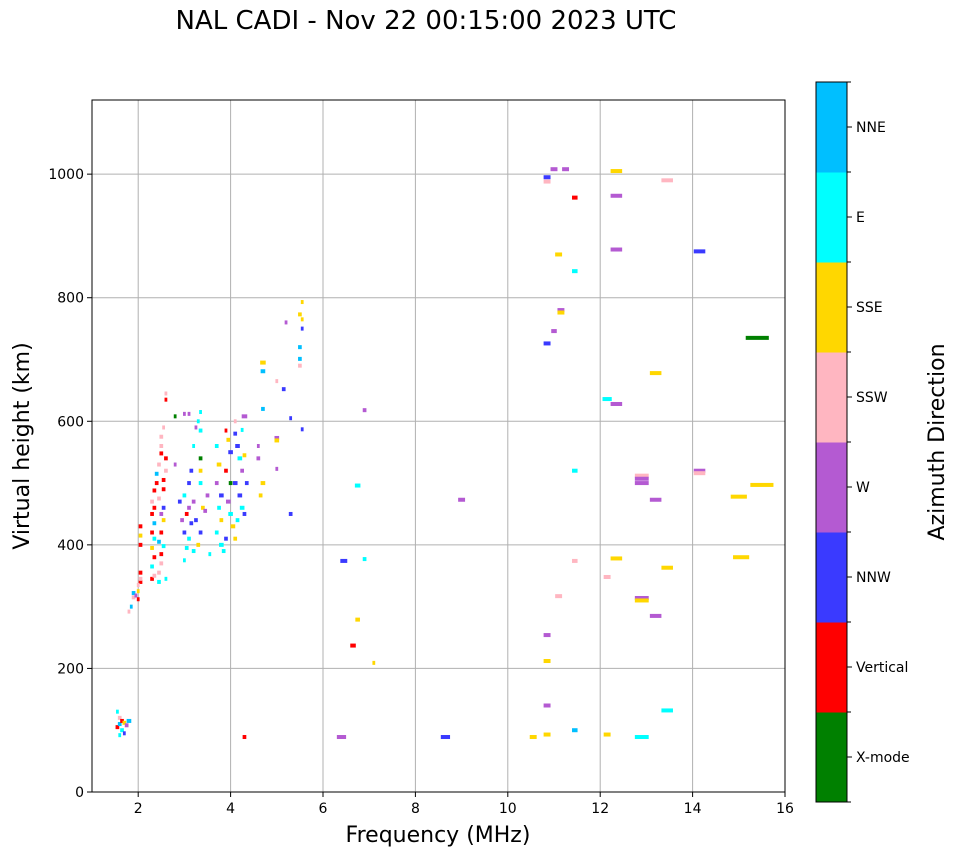  Describe the element at coordinates (70, 546) in the screenshot. I see `y-tick-label: 400` at that location.